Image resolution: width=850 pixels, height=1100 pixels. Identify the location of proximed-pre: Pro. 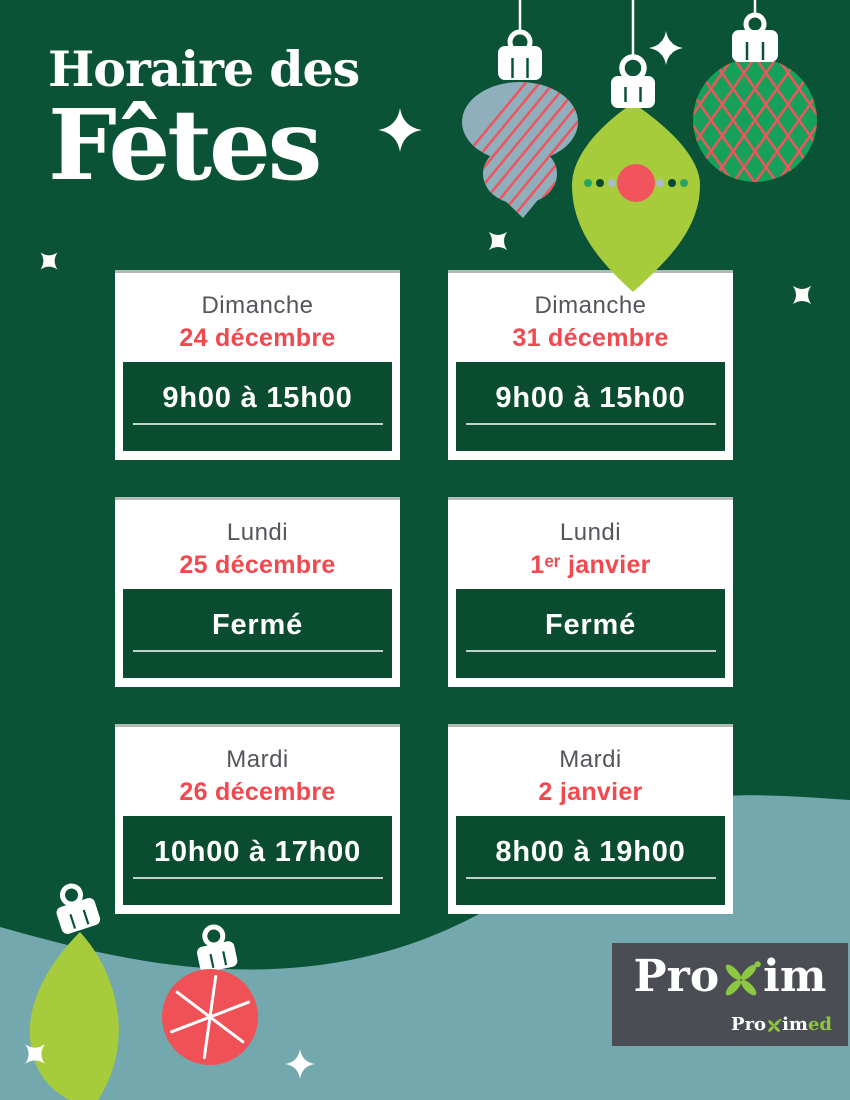
(749, 1024).